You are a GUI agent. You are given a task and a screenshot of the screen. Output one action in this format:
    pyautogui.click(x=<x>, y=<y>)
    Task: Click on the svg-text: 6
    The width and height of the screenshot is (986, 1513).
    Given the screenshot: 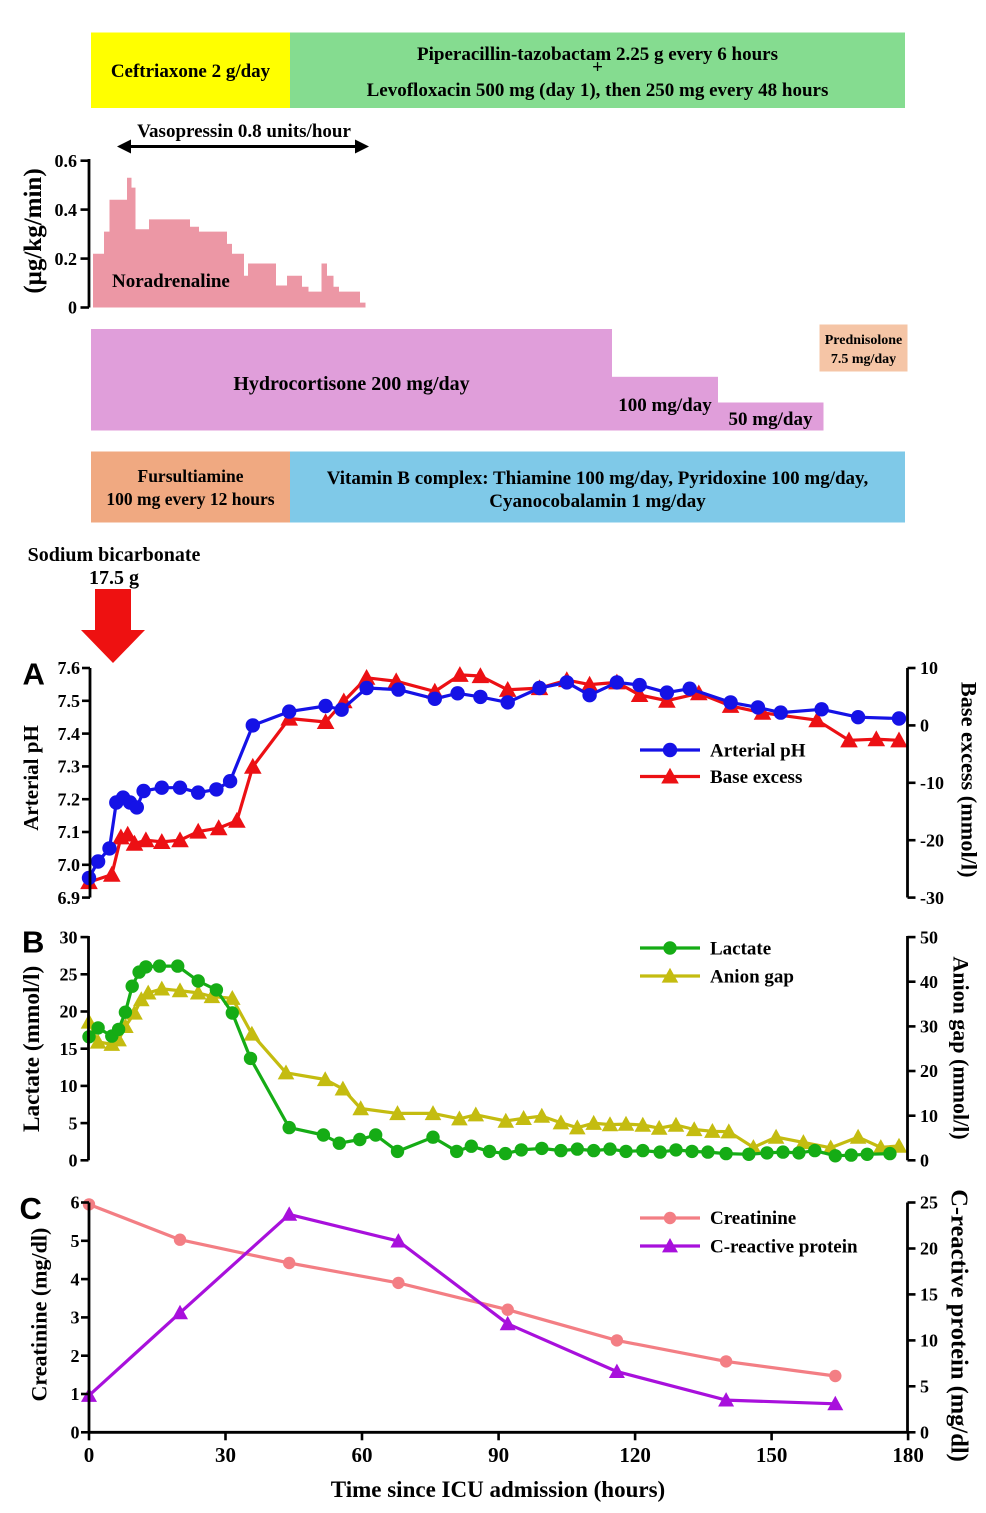 What is the action you would take?
    pyautogui.click(x=75, y=1203)
    